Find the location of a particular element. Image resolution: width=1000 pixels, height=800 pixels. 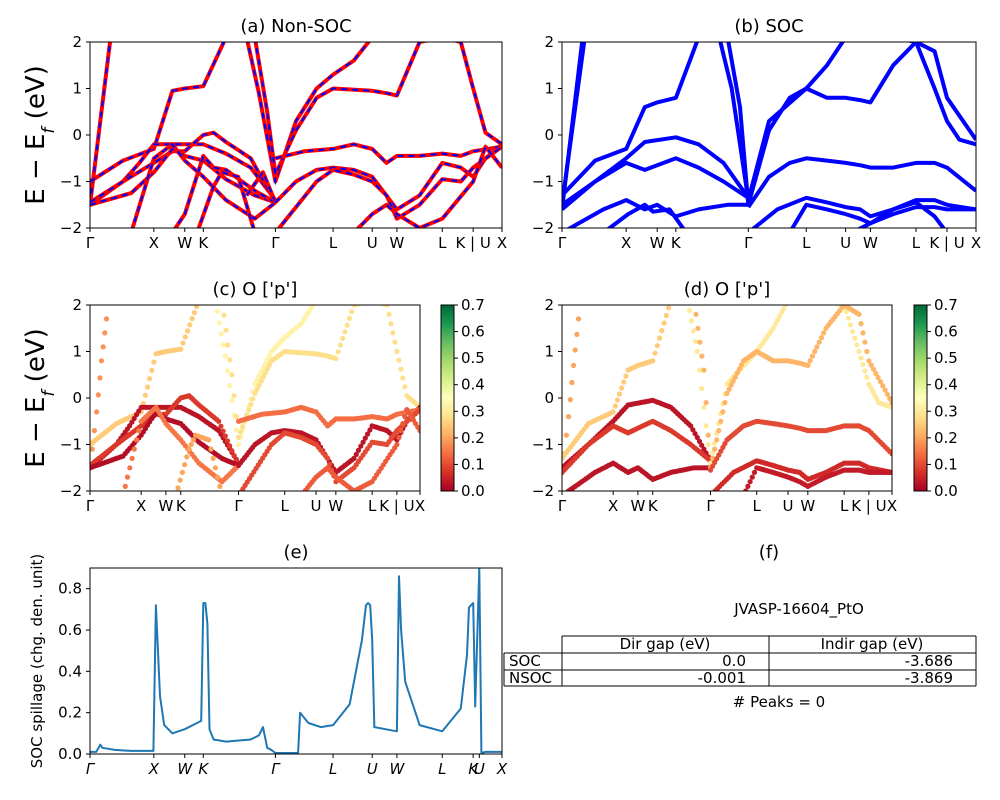

table-header-dir: Dir gap (eV) is located at coordinates (665, 644).